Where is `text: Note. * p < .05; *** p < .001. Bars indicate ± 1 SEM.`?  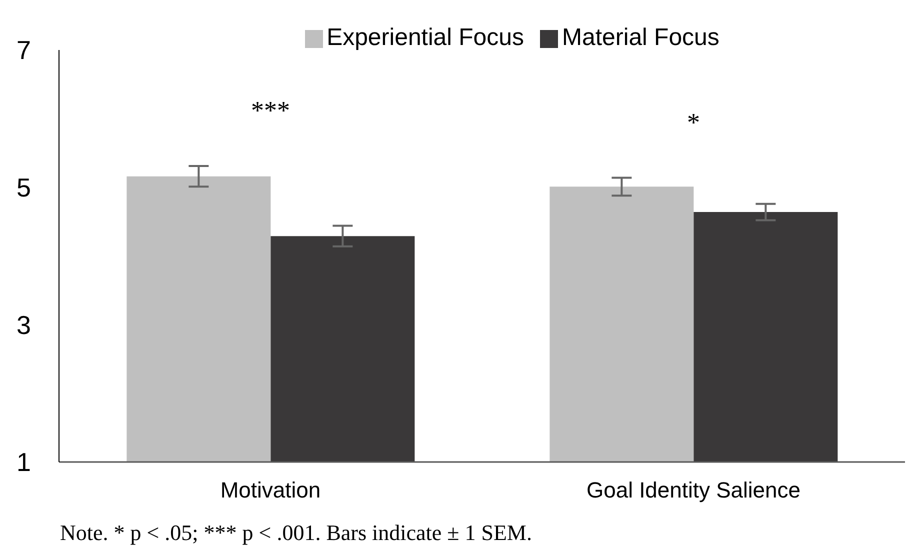 text: Note. * p < .05; *** p < .001. Bars indicate ± 1 SEM. is located at coordinates (296, 533).